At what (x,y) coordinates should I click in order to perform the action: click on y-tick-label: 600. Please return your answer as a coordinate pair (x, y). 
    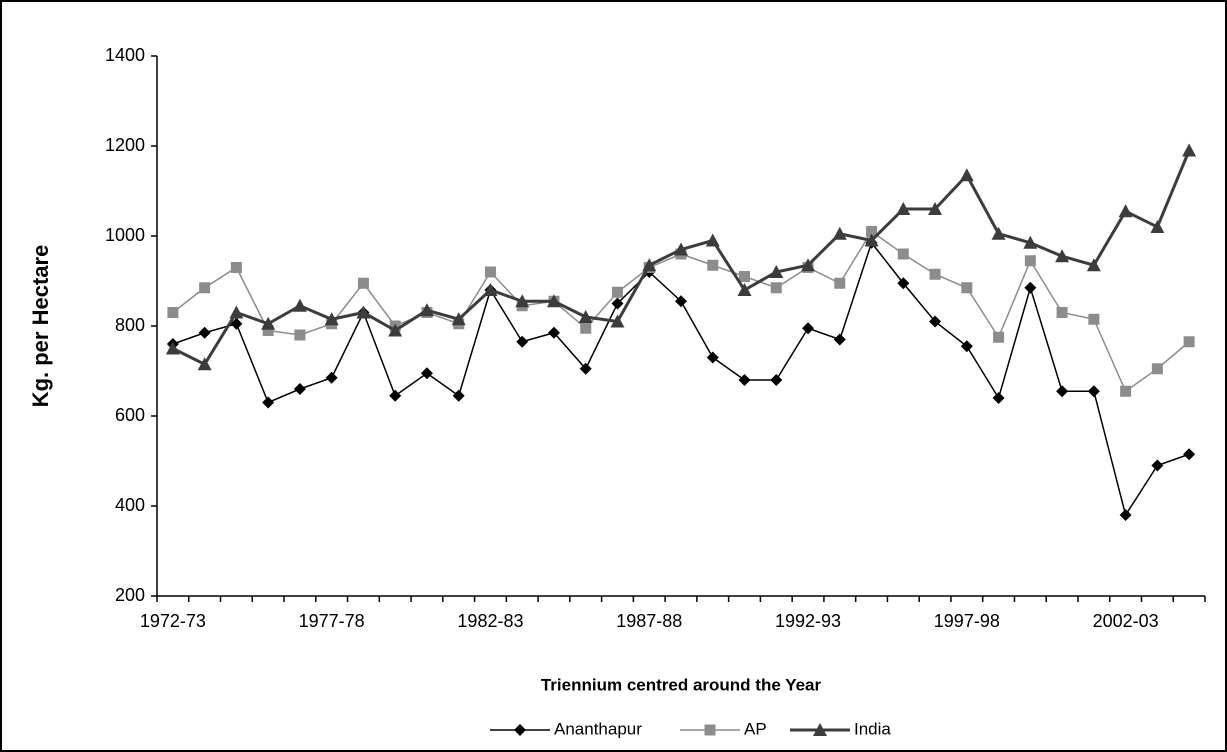
    Looking at the image, I should click on (130, 415).